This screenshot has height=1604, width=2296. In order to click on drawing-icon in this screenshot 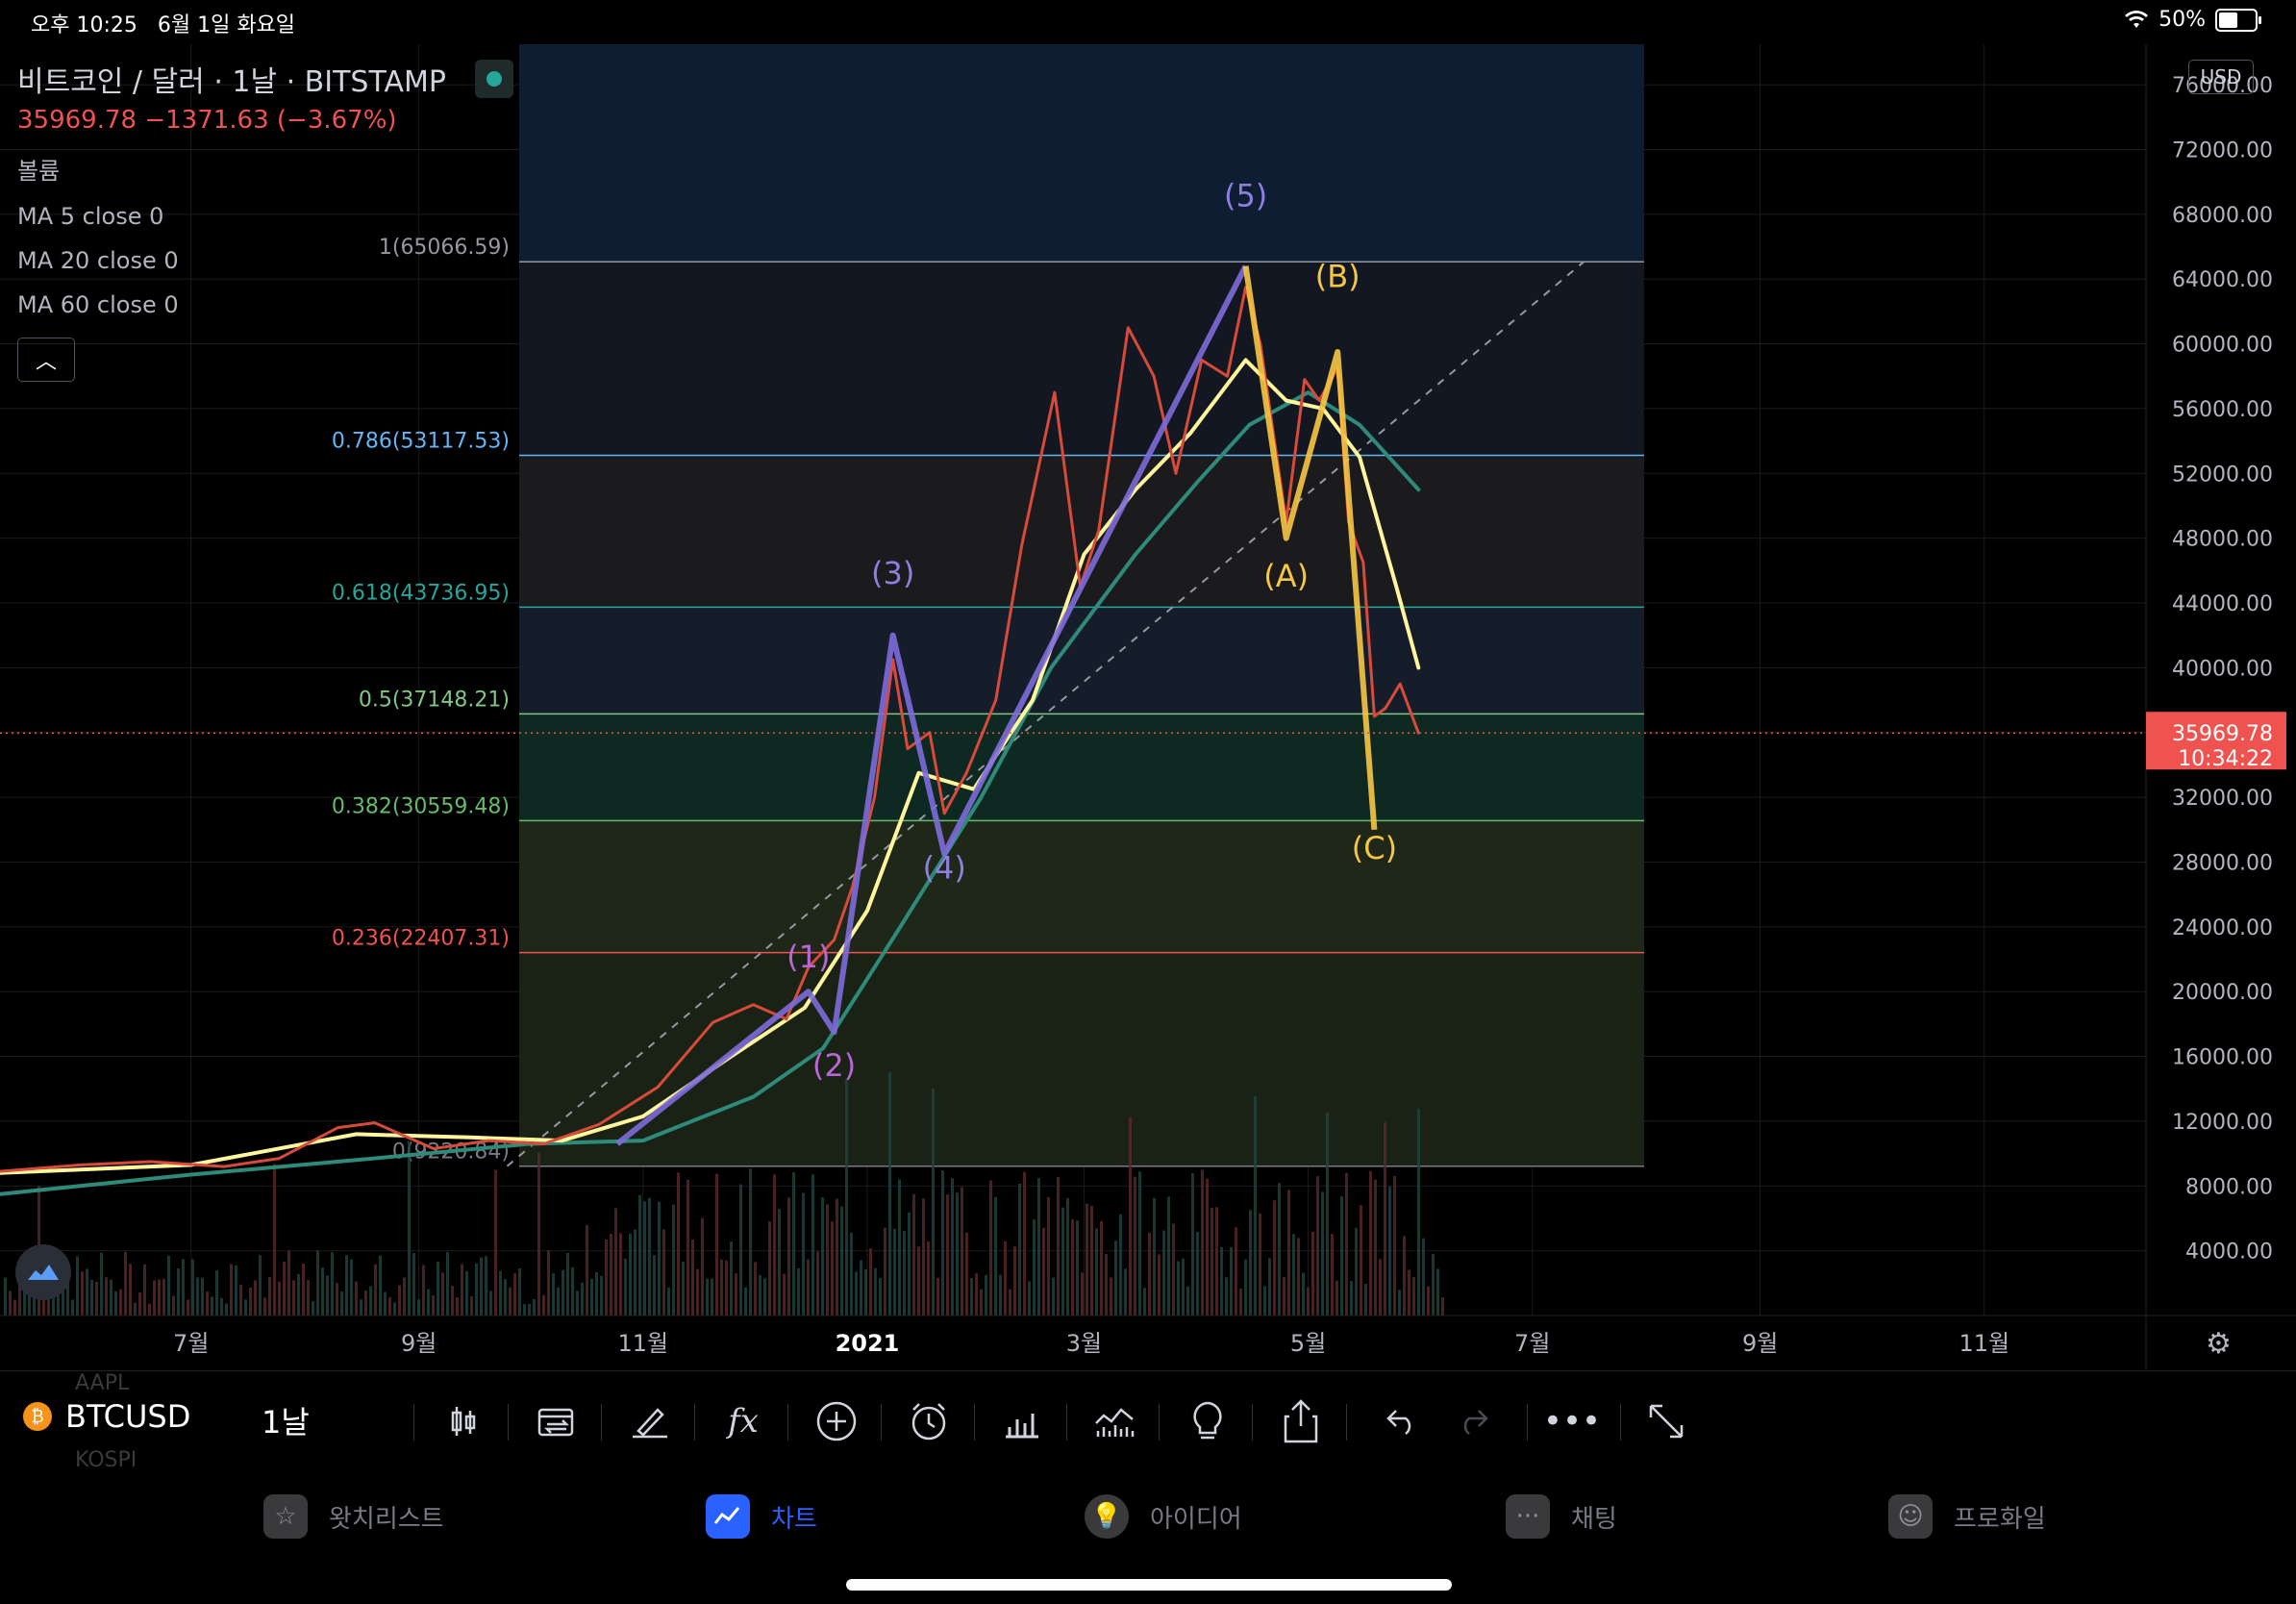, I will do `click(650, 1421)`.